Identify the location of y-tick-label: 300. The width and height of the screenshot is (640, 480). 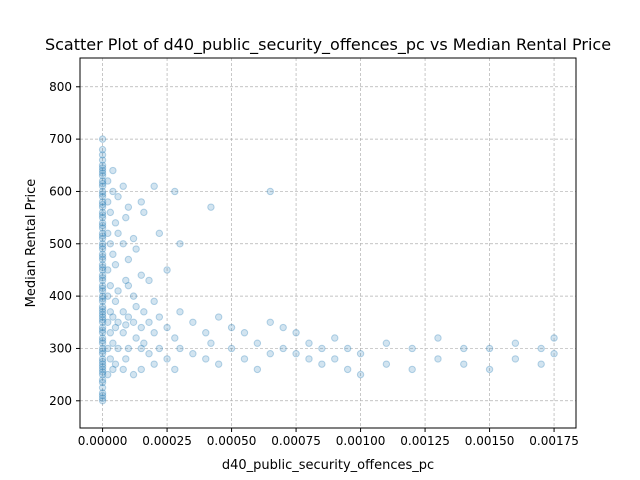
(60, 348).